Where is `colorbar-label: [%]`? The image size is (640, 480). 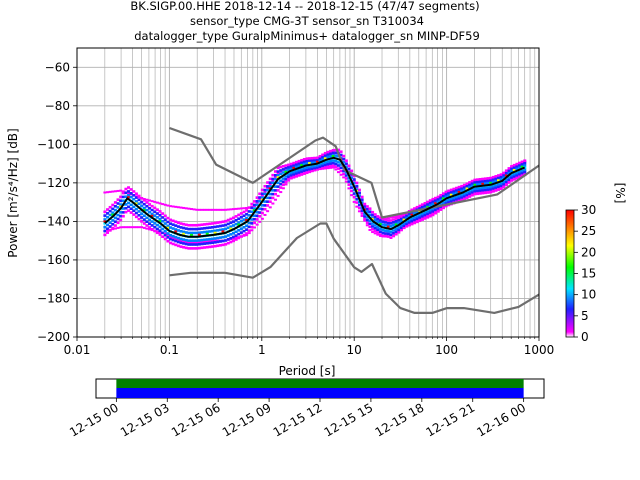 colorbar-label: [%] is located at coordinates (620, 193).